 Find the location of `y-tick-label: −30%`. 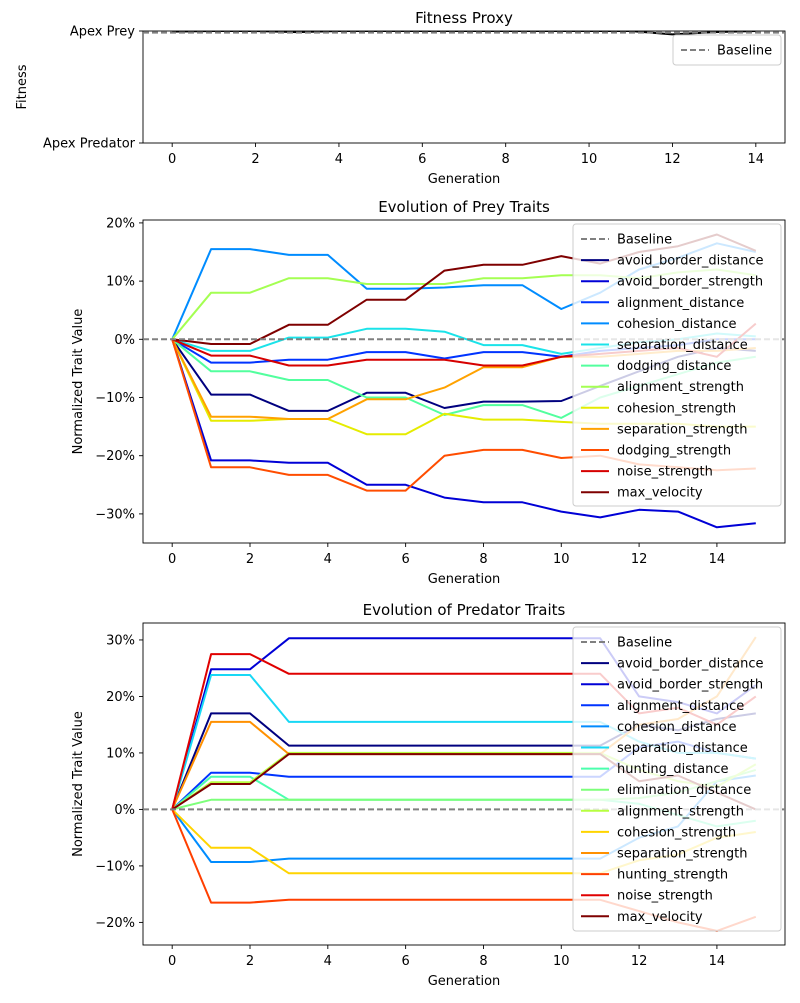

y-tick-label: −30% is located at coordinates (115, 514).